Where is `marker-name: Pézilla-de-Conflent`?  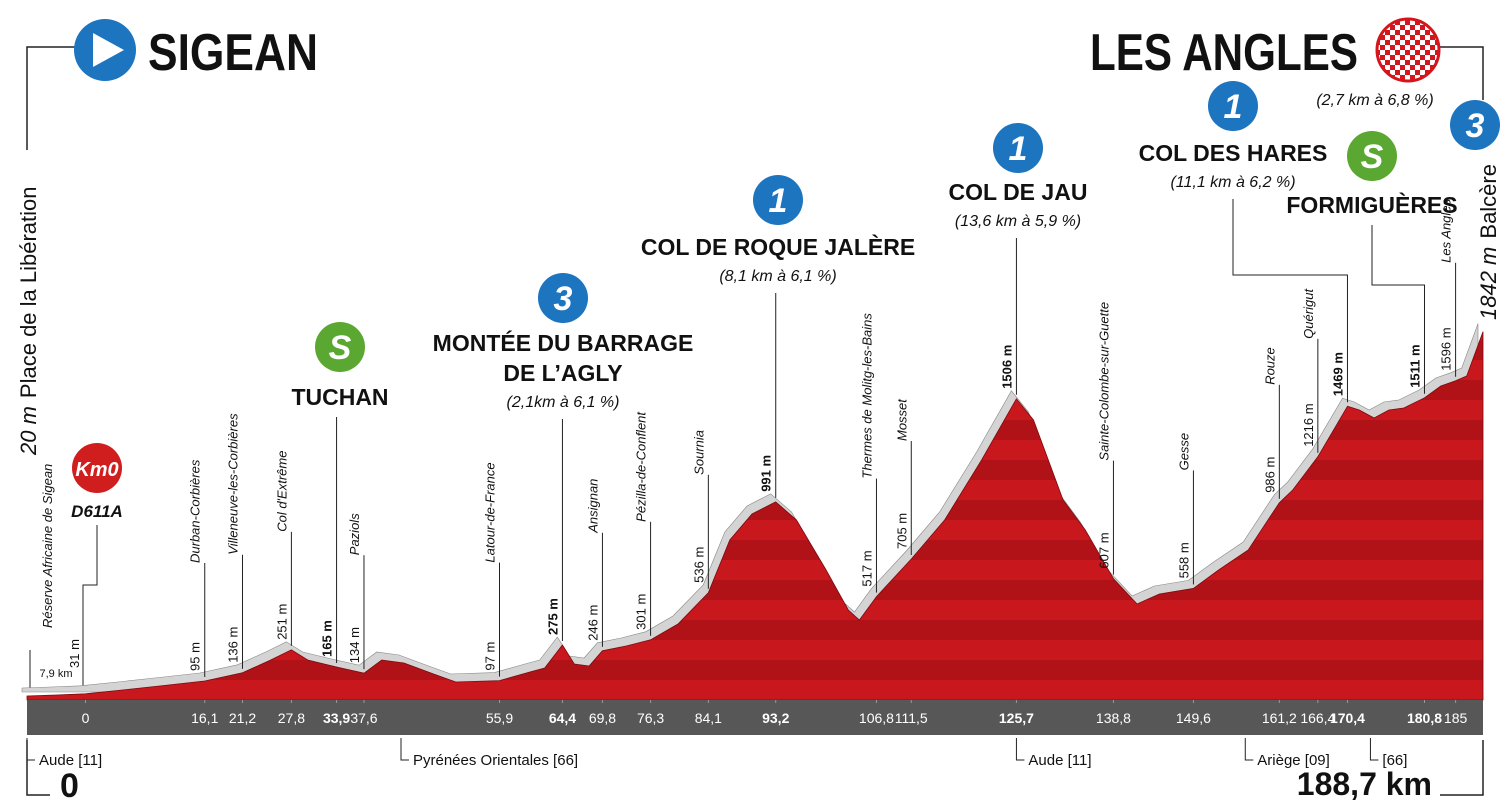 marker-name: Pézilla-de-Conflent is located at coordinates (641, 466).